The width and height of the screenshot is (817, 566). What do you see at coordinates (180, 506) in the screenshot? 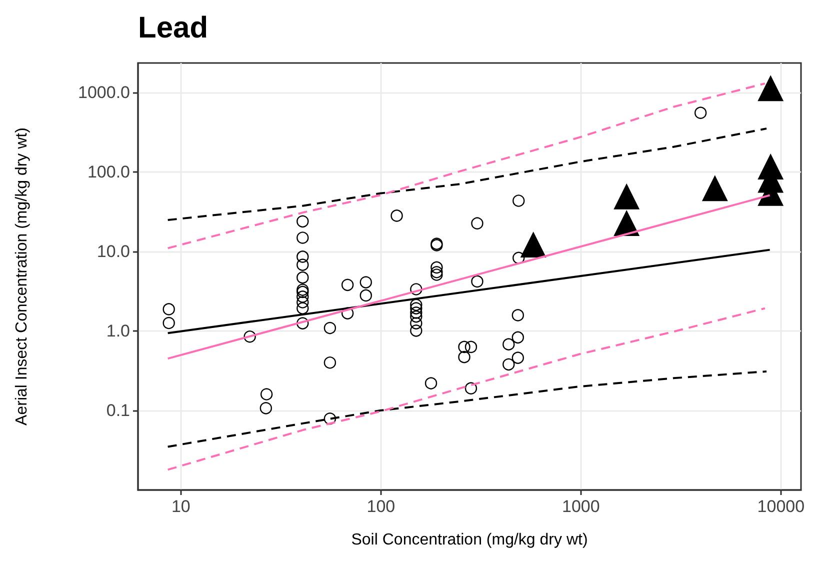
I see `x-tick-label: 10` at bounding box center [180, 506].